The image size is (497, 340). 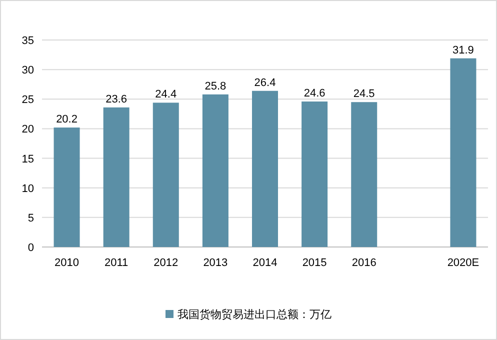 I want to click on data-label: 25.8, so click(x=215, y=86).